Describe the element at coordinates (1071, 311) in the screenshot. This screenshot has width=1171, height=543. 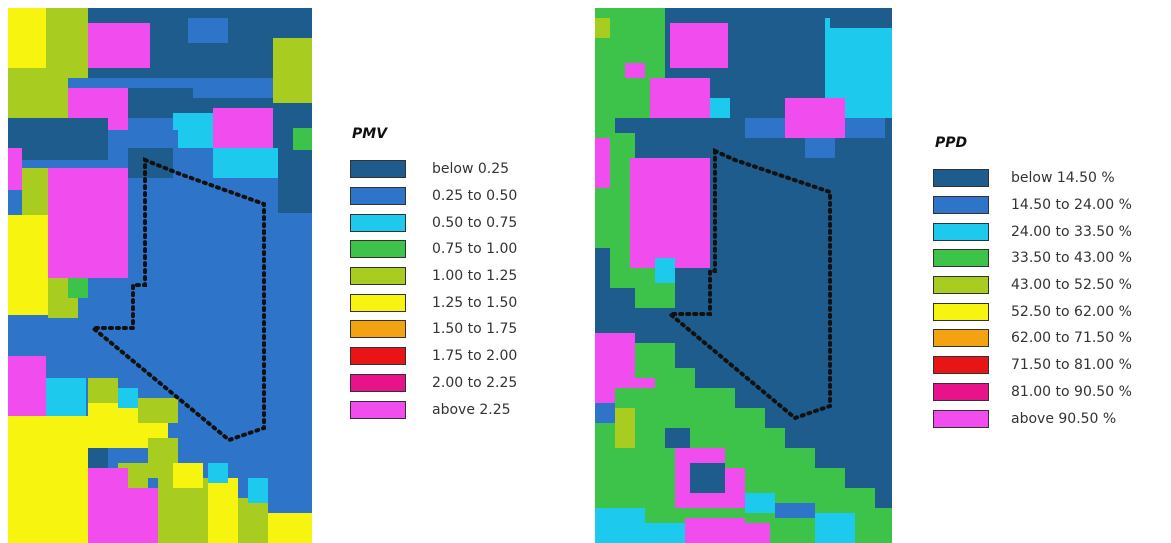
I see `legend-label: 52.50 to 62.00 %` at that location.